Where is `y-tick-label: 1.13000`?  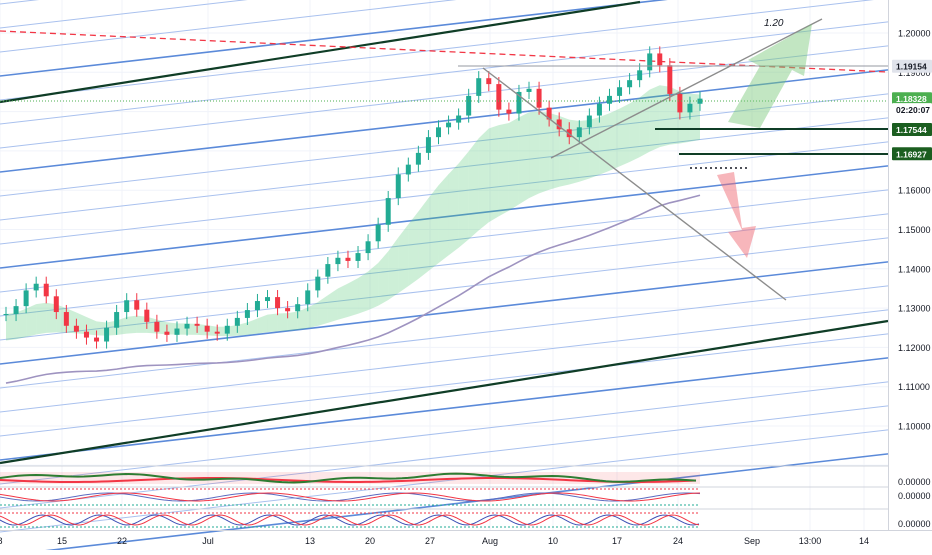
y-tick-label: 1.13000 is located at coordinates (914, 309).